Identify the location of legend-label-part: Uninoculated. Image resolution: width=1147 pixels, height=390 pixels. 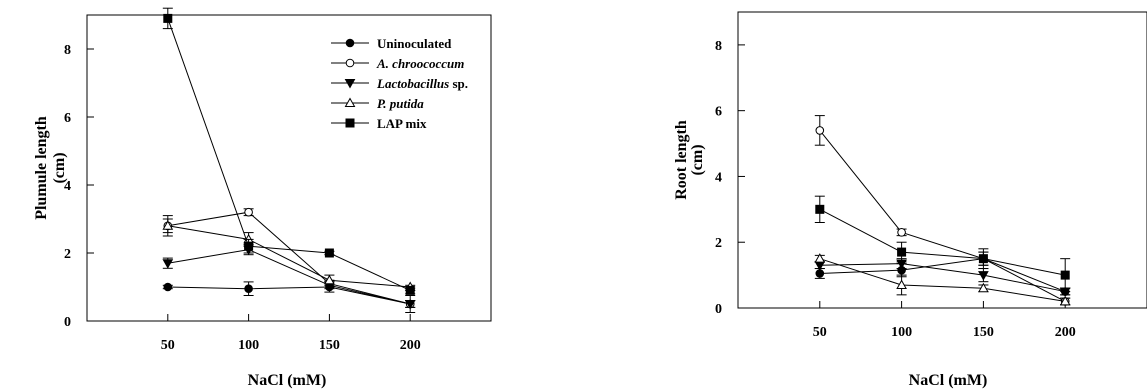
(414, 43).